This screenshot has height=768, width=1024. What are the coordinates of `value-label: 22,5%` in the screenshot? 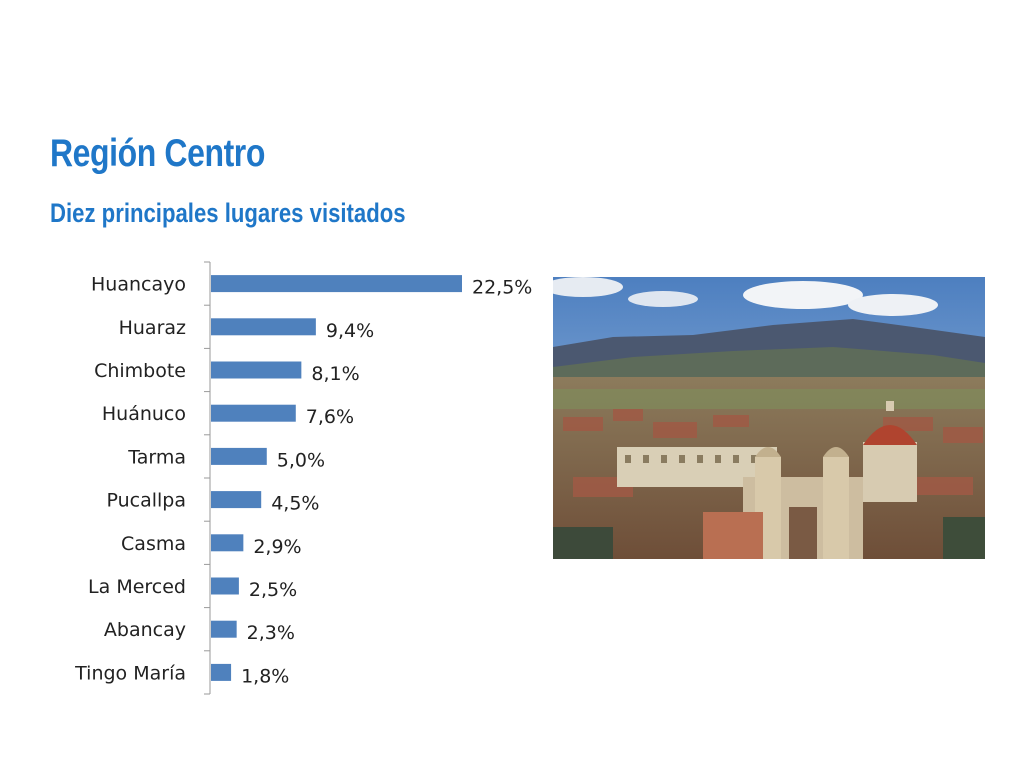 It's located at (502, 288).